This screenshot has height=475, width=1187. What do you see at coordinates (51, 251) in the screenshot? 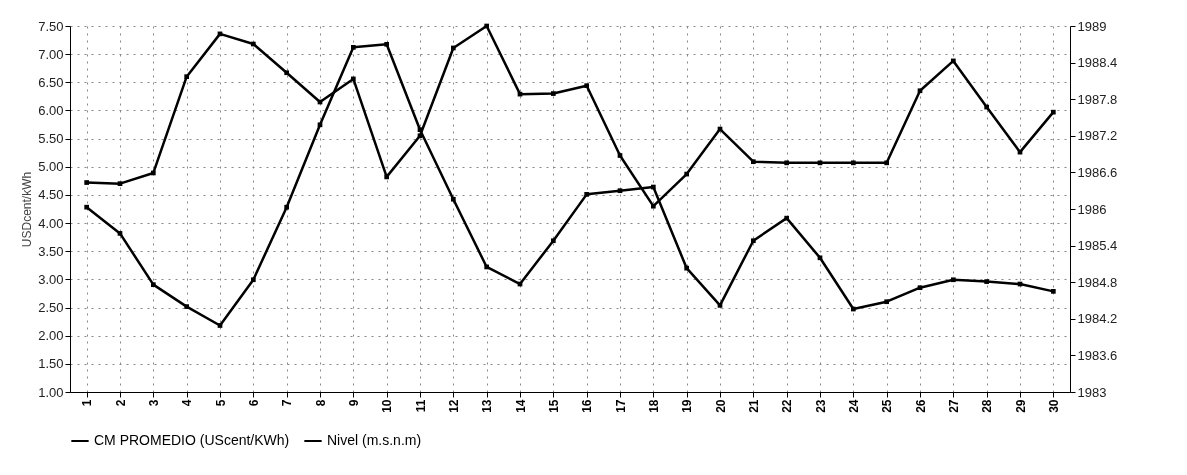
I see `y-tick-label: 3.50` at bounding box center [51, 251].